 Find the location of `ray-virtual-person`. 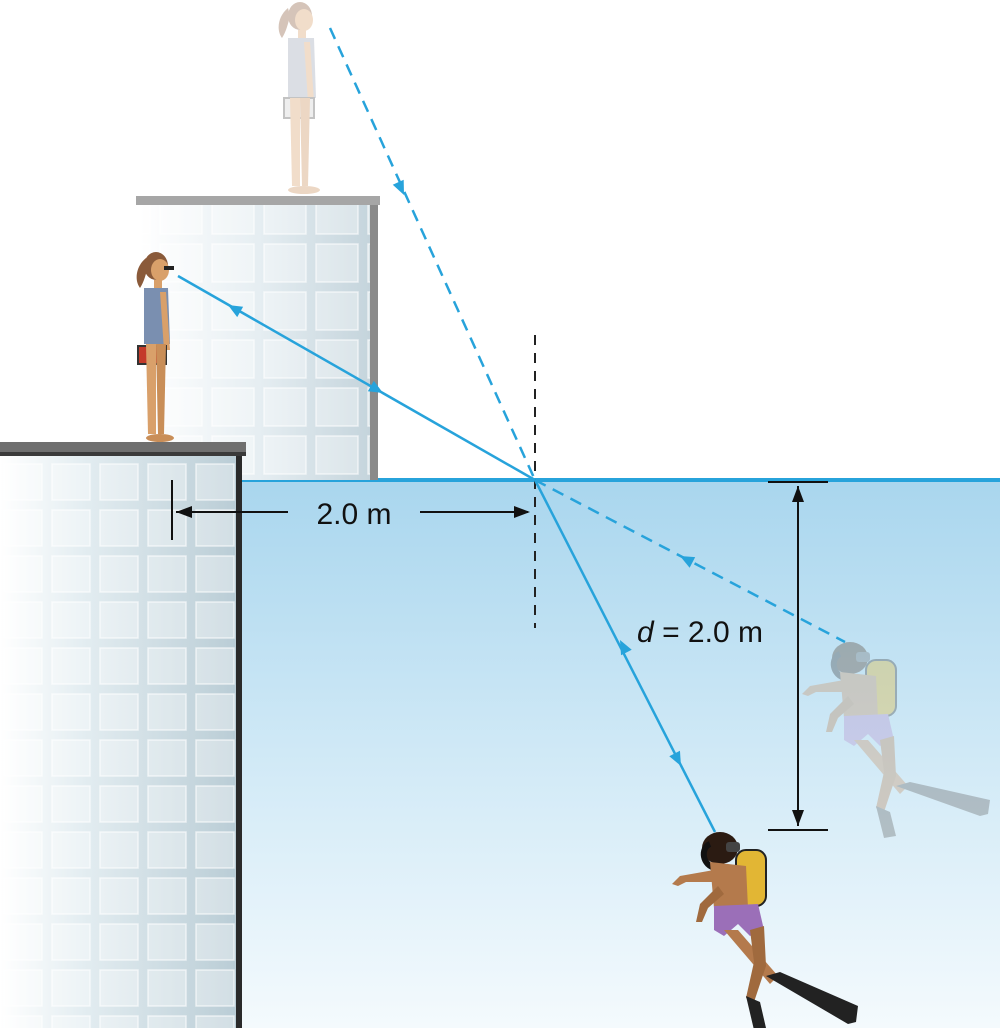

ray-virtual-person is located at coordinates (432, 254).